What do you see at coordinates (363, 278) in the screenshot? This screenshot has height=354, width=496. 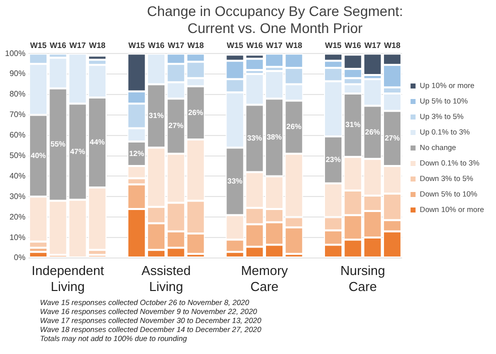 I see `text: Nursing Care` at bounding box center [363, 278].